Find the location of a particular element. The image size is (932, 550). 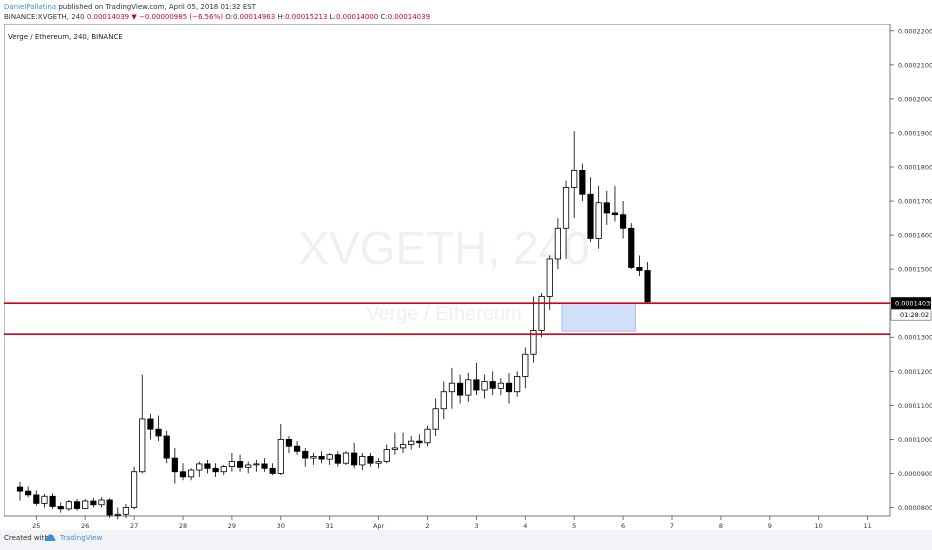

open-value: 0.00014963 is located at coordinates (254, 17).